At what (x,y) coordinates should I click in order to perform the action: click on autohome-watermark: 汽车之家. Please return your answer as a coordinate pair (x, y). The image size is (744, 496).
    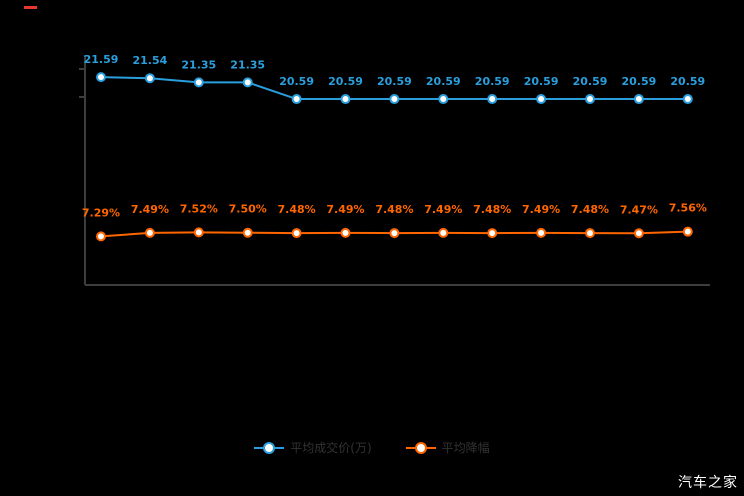
    Looking at the image, I should click on (708, 483).